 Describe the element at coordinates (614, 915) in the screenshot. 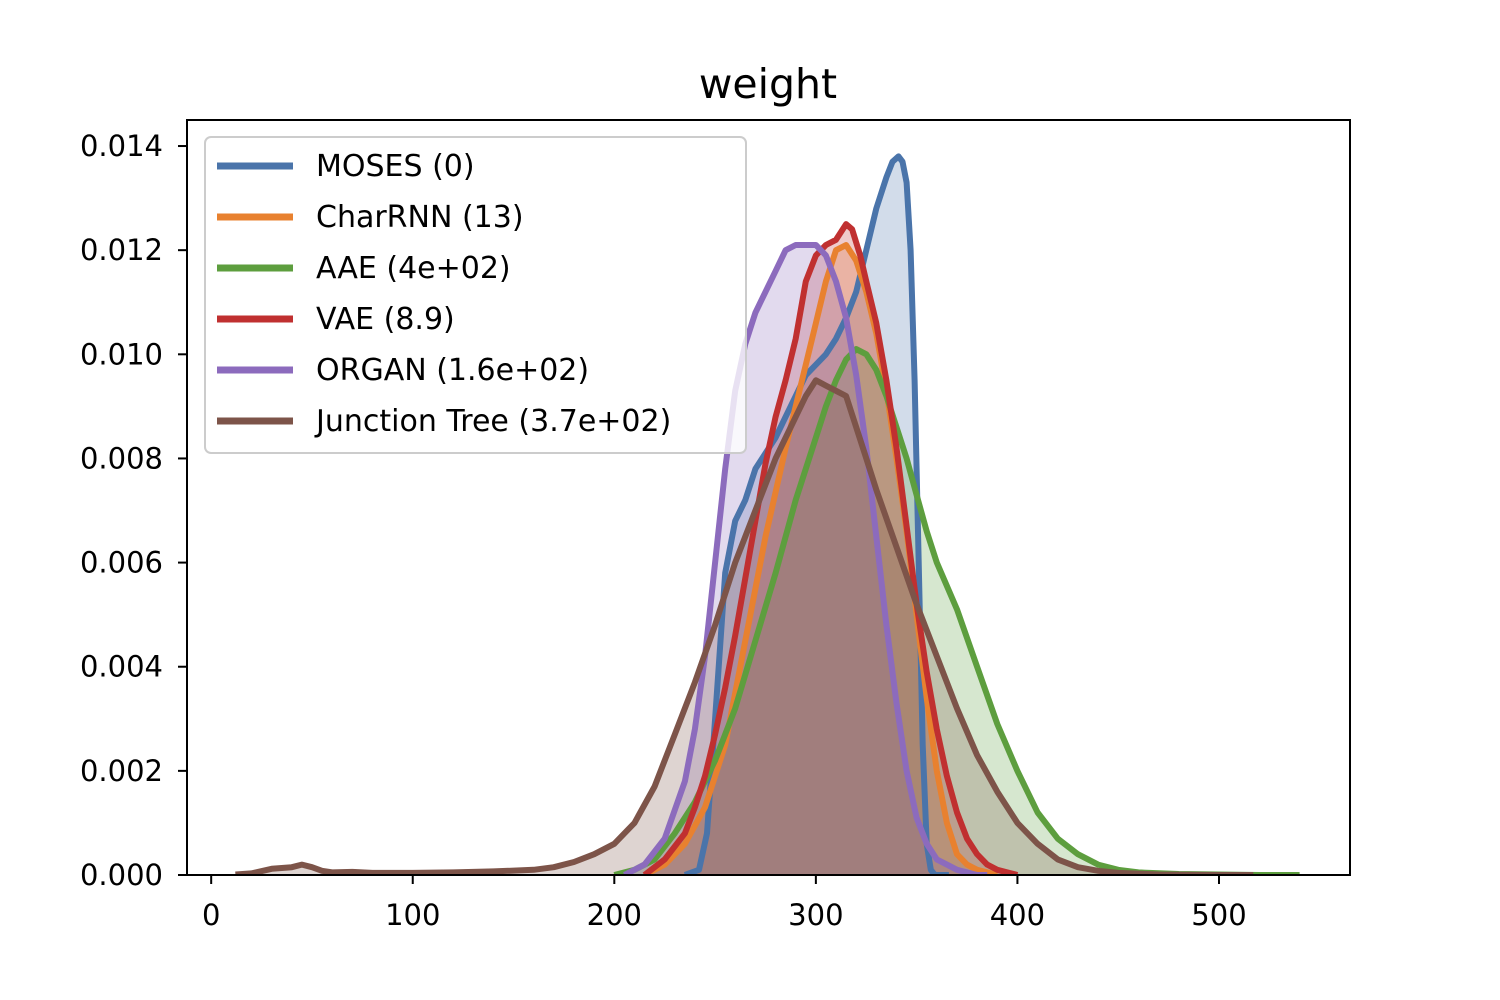

I see `x-tick-label: 200` at that location.